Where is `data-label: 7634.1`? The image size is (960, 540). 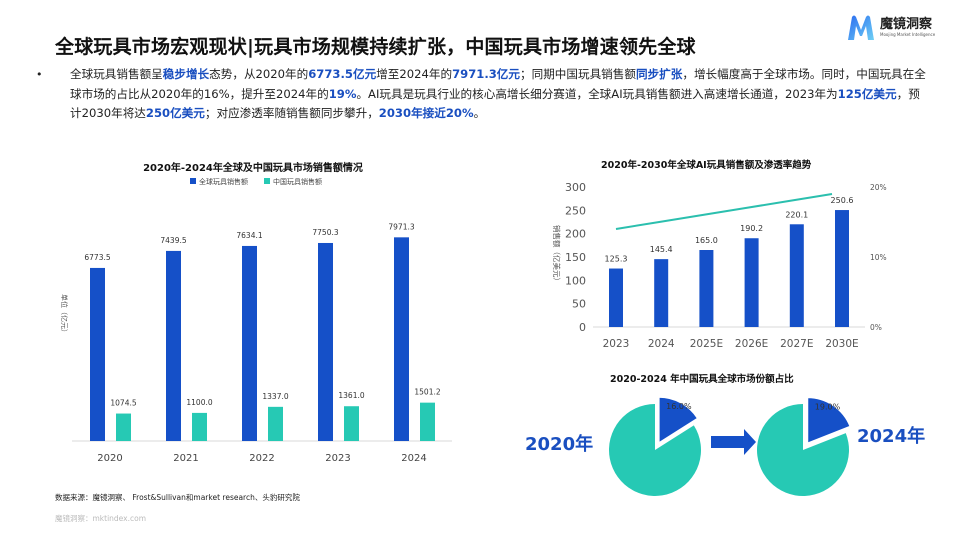
data-label: 7634.1 is located at coordinates (249, 235).